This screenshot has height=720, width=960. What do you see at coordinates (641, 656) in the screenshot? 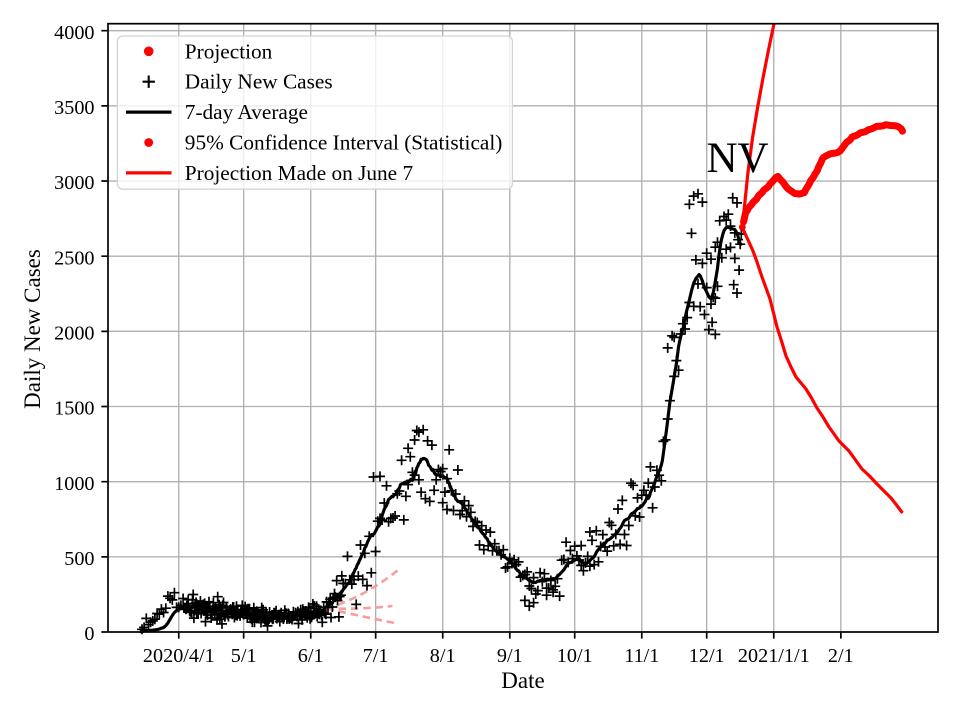
I see `svg-text: 11/1` at bounding box center [641, 656].